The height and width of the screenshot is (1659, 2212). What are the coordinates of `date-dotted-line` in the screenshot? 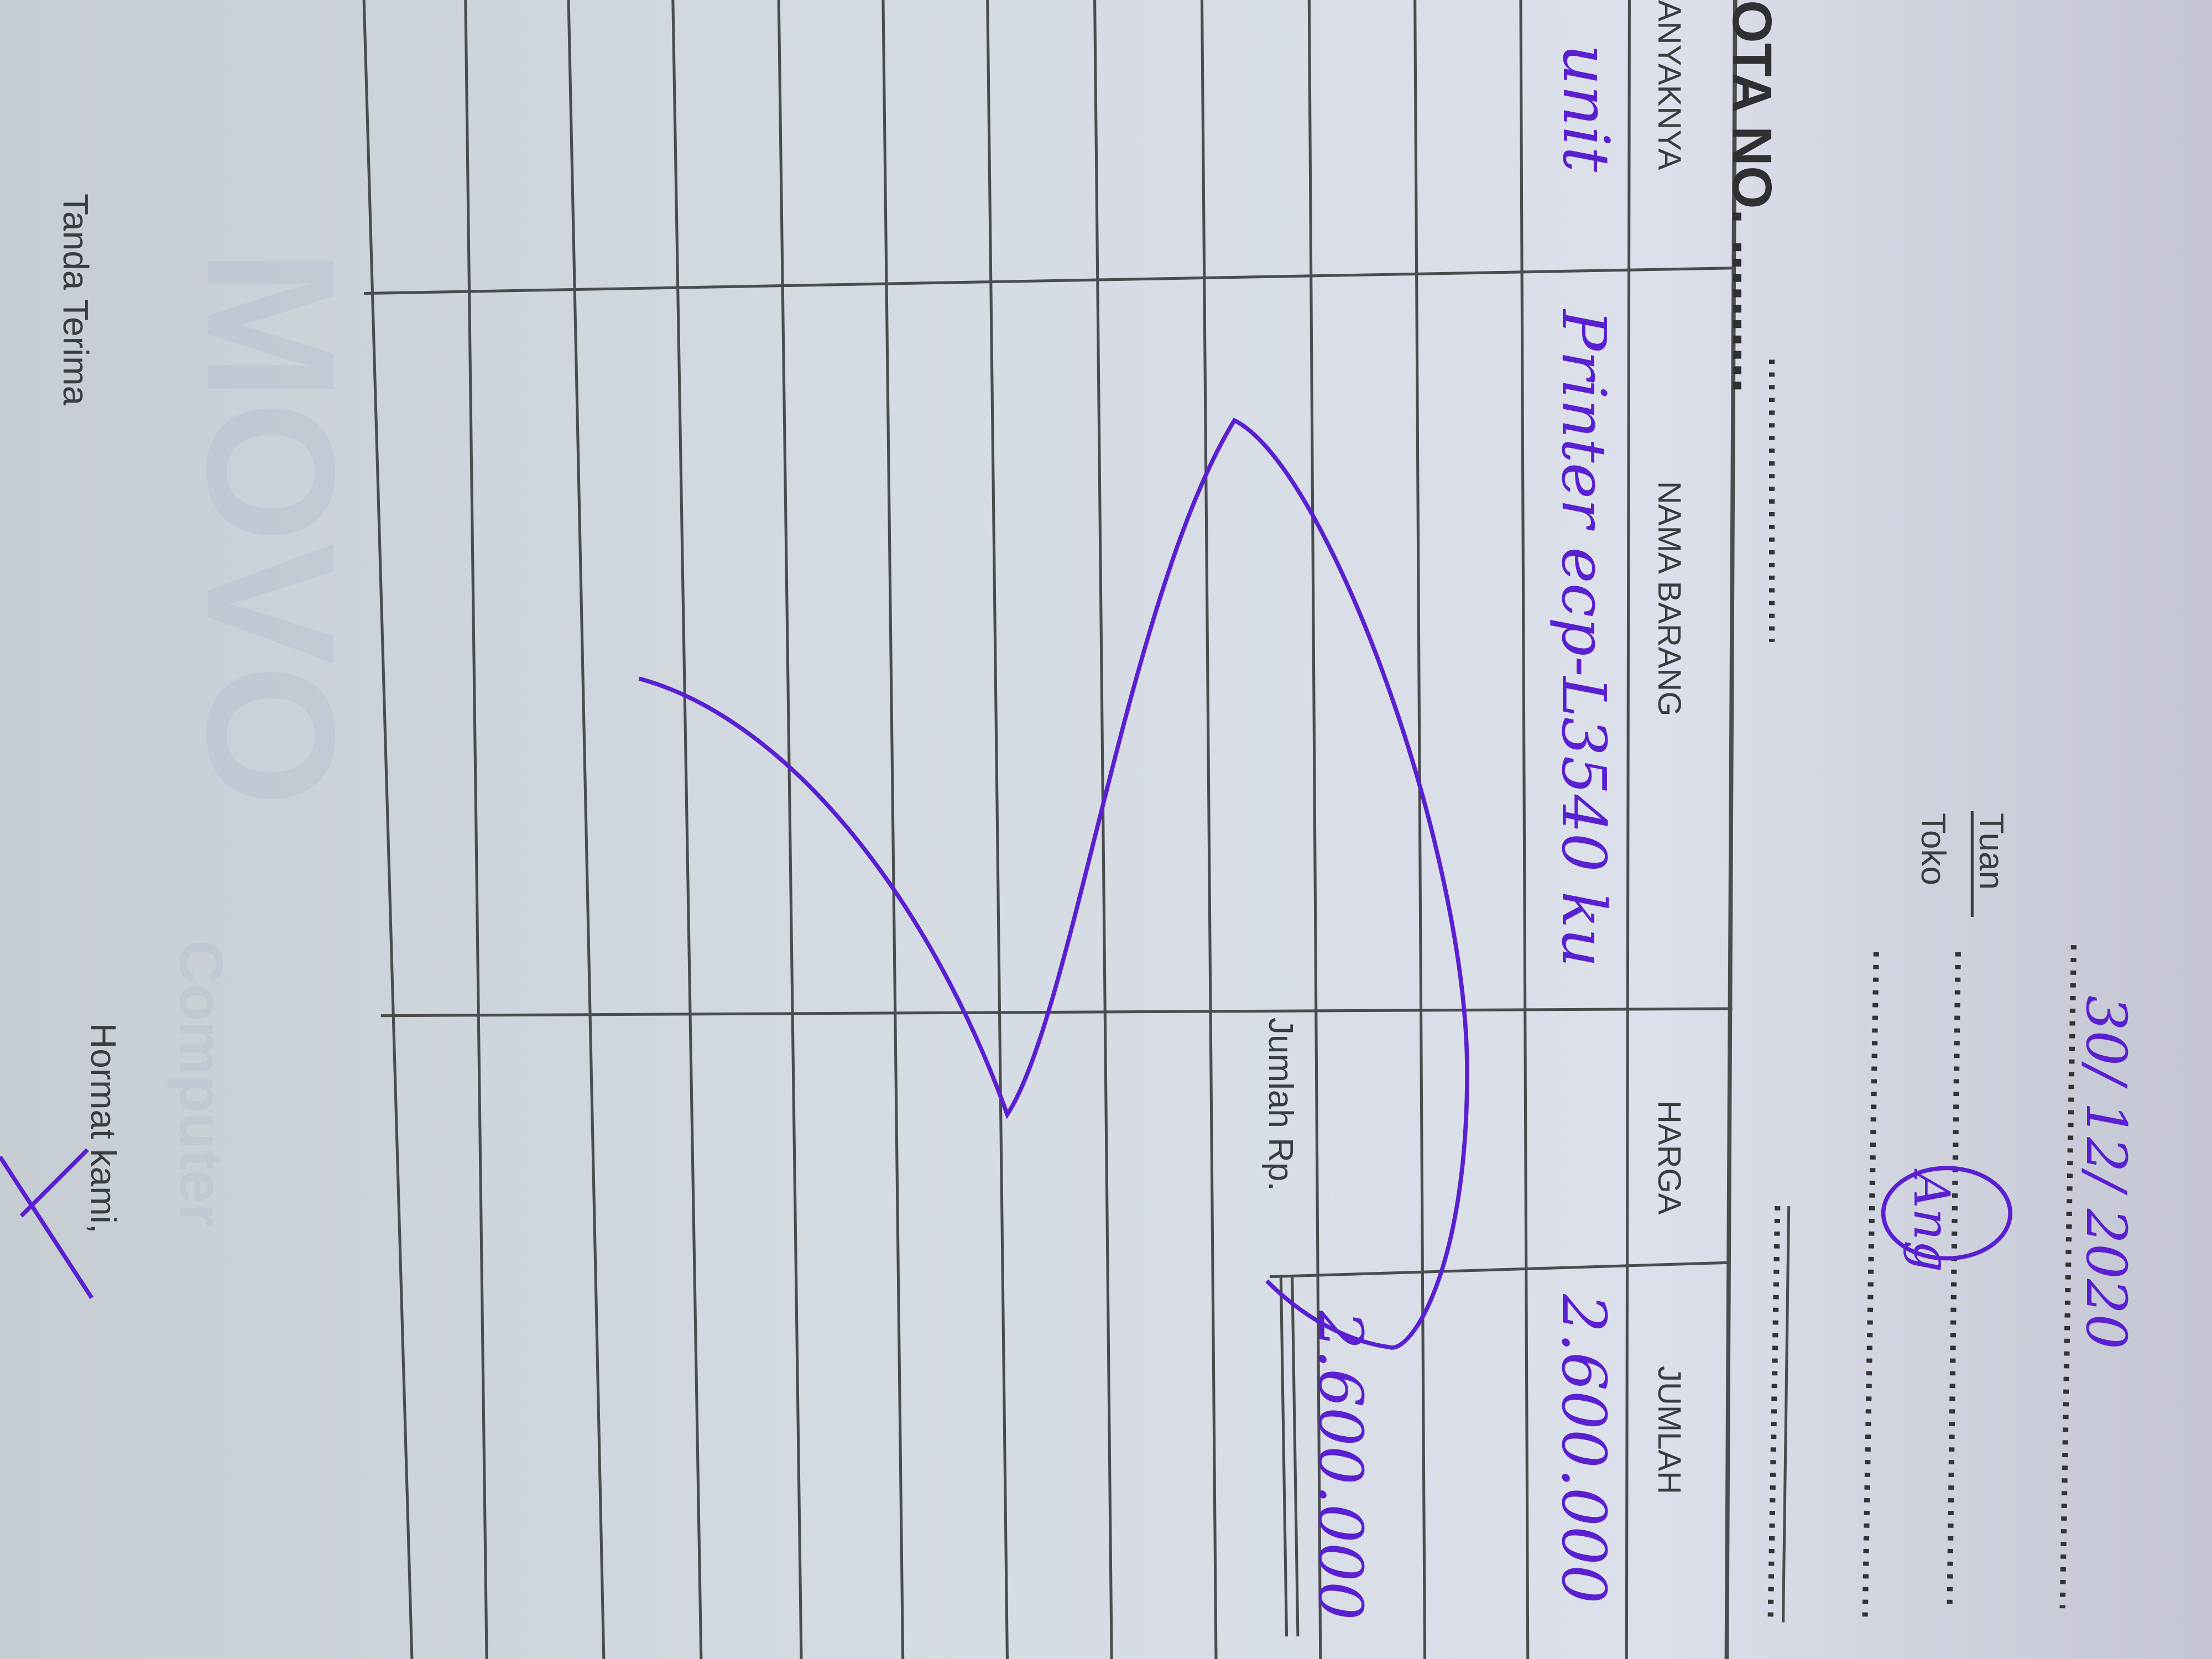 It's located at (2068, 1277).